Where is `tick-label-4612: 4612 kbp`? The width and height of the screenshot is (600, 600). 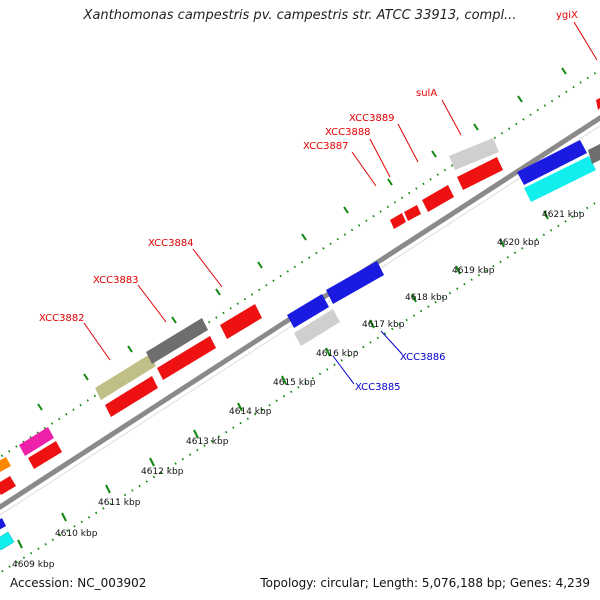
tick-label-4612: 4612 kbp is located at coordinates (162, 472).